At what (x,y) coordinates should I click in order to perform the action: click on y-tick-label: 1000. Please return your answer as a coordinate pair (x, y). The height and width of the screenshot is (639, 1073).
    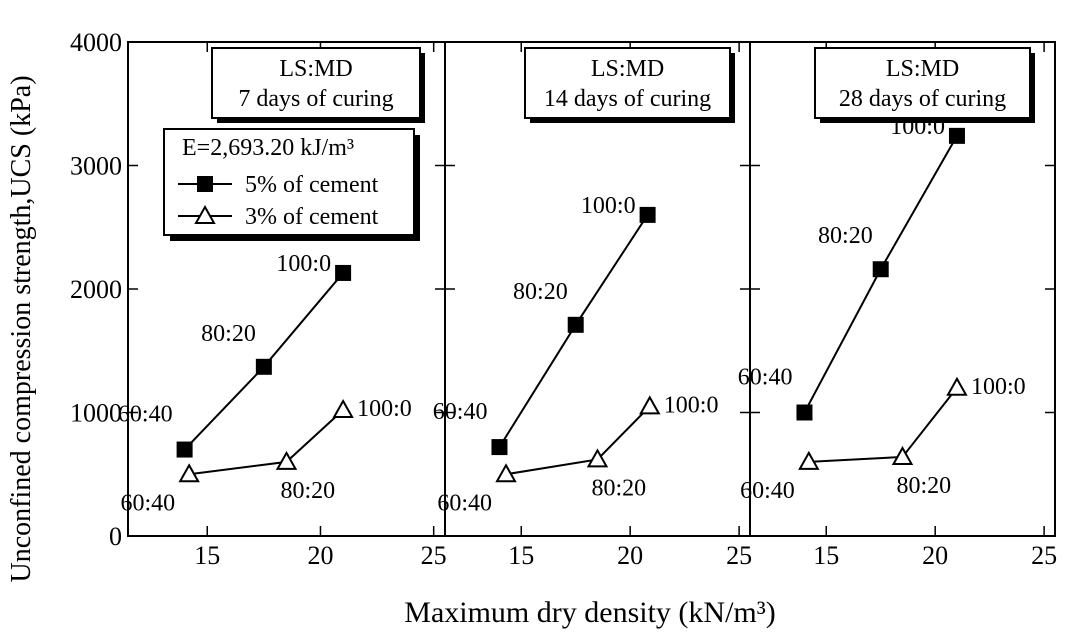
    Looking at the image, I should click on (96, 413).